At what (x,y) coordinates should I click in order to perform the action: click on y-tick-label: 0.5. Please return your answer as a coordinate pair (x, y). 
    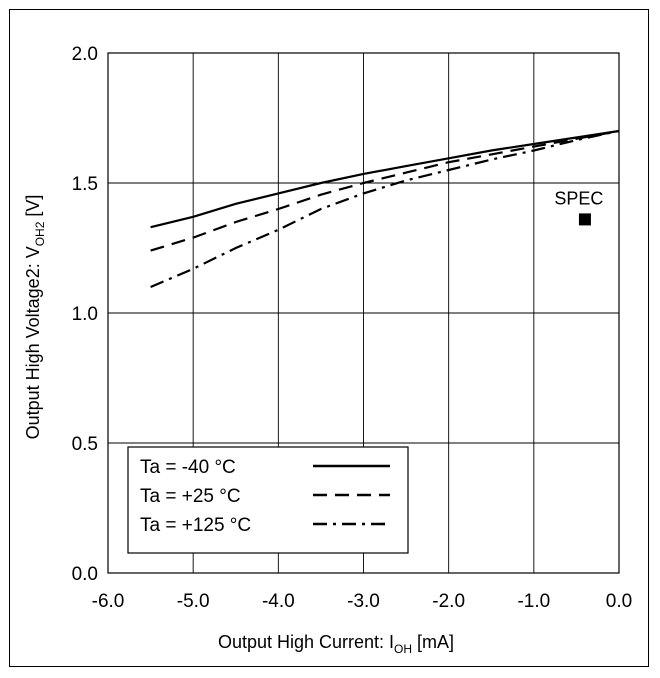
    Looking at the image, I should click on (85, 444).